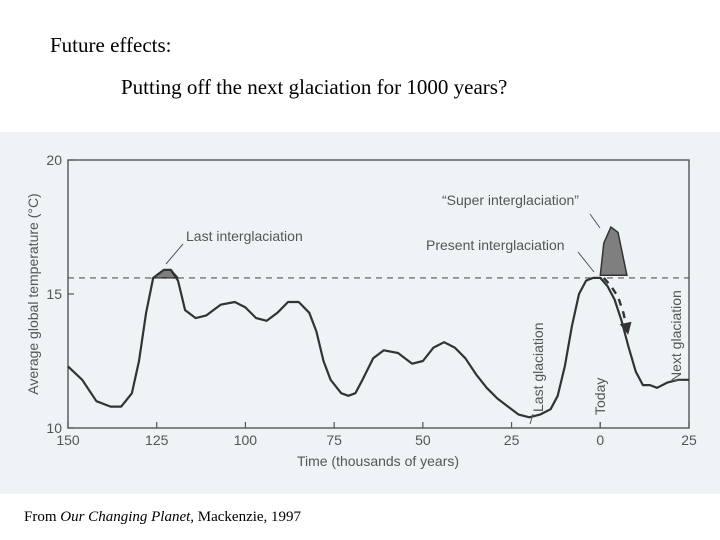 This screenshot has width=720, height=540. I want to click on x-tick-label: 75, so click(334, 440).